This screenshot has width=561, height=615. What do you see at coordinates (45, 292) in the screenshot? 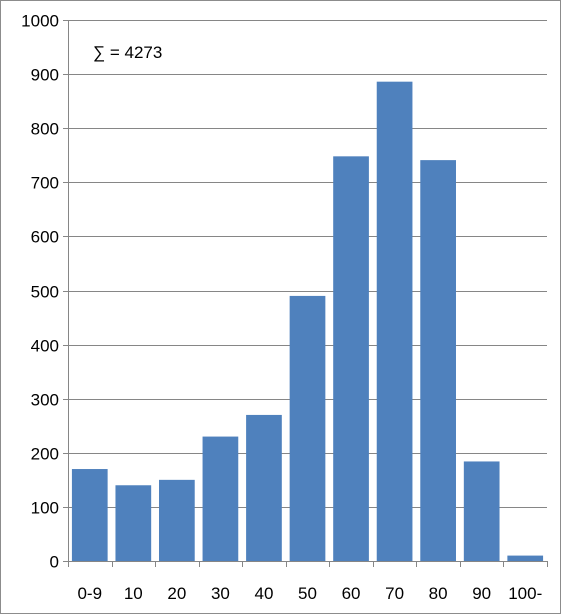
I see `y-tick-label: 500` at bounding box center [45, 292].